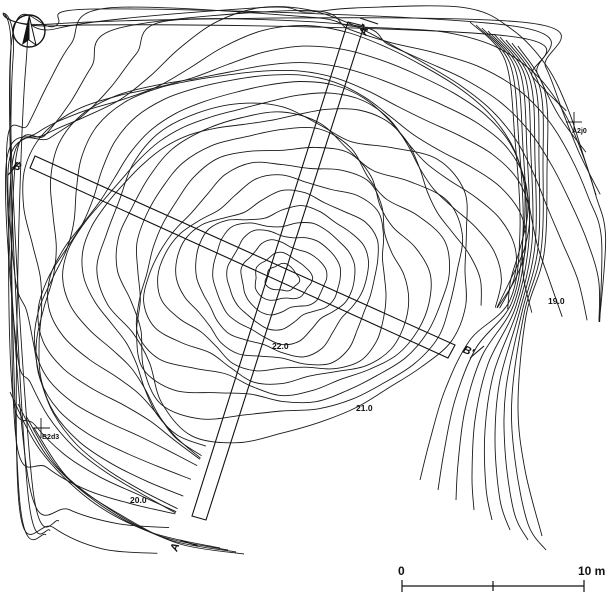  What do you see at coordinates (364, 408) in the screenshot?
I see `contour-label-21: 21.0` at bounding box center [364, 408].